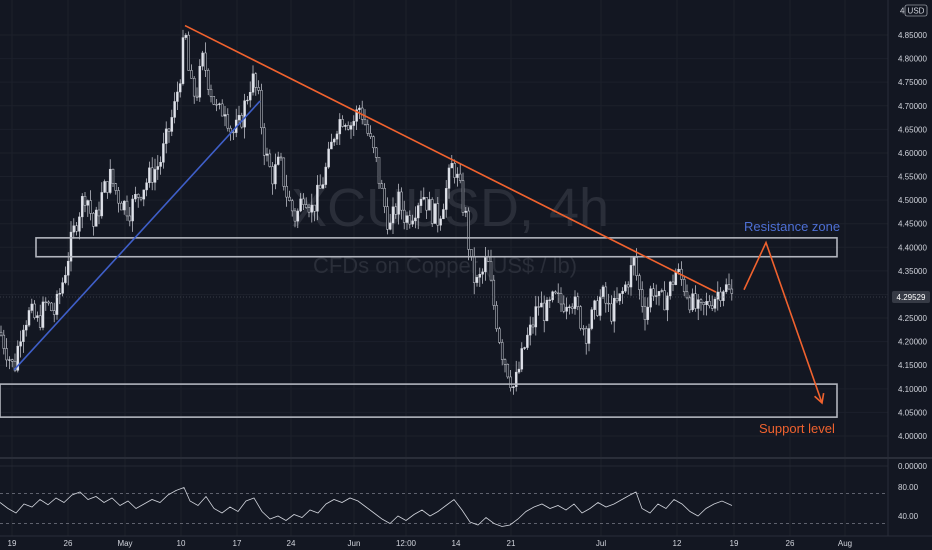 The image size is (932, 550). I want to click on price-tick-10: 4.35000, so click(912, 271).